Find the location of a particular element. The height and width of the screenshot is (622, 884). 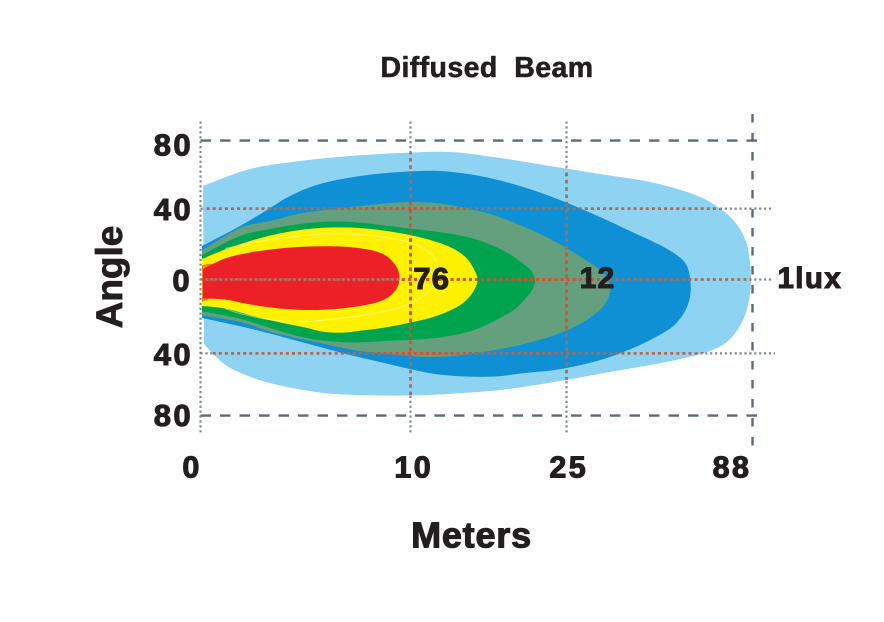

svg-text: 10 is located at coordinates (413, 468).